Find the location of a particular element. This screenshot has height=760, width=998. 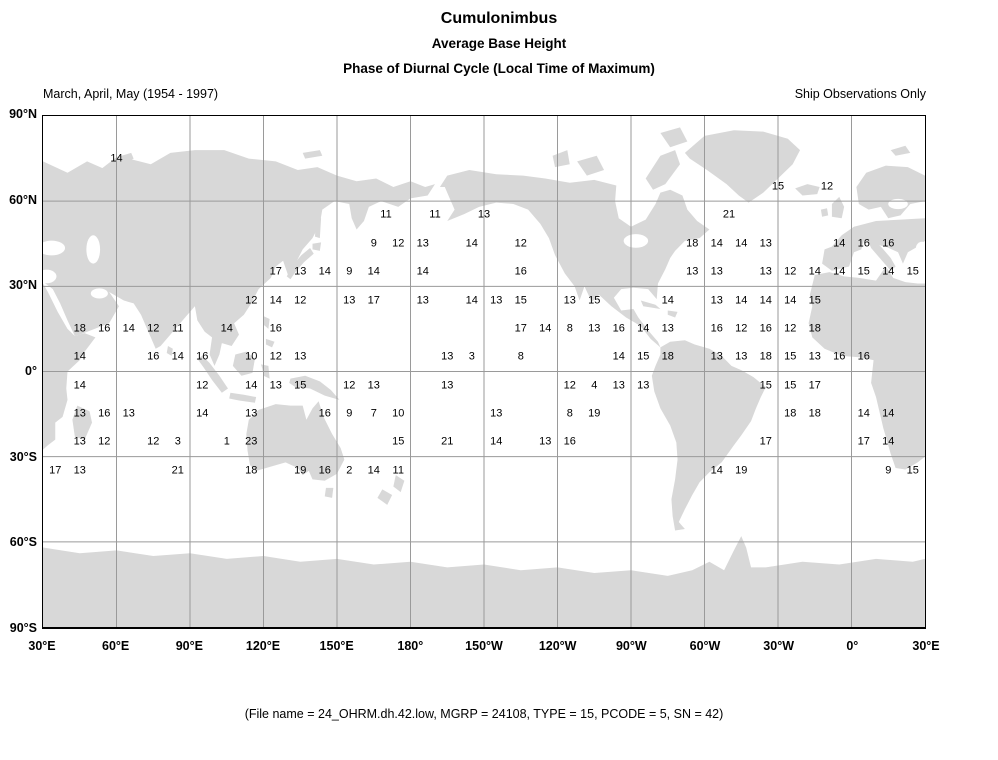

map-value: 1 is located at coordinates (226, 441).